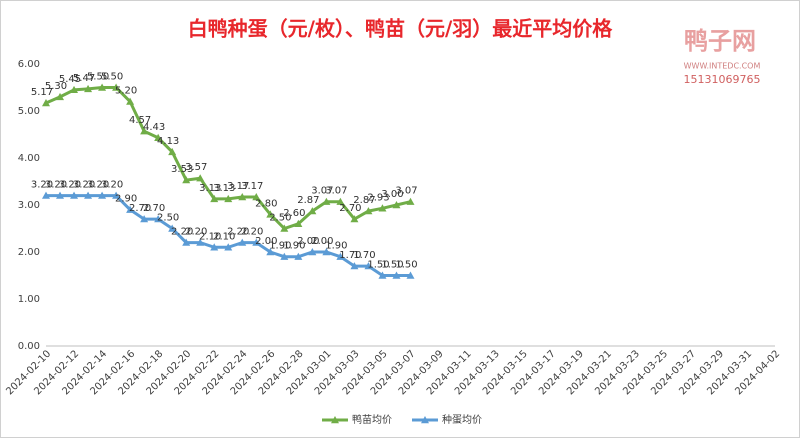 Image resolution: width=800 pixels, height=438 pixels. I want to click on y-tick-label: 3.00, so click(29, 205).